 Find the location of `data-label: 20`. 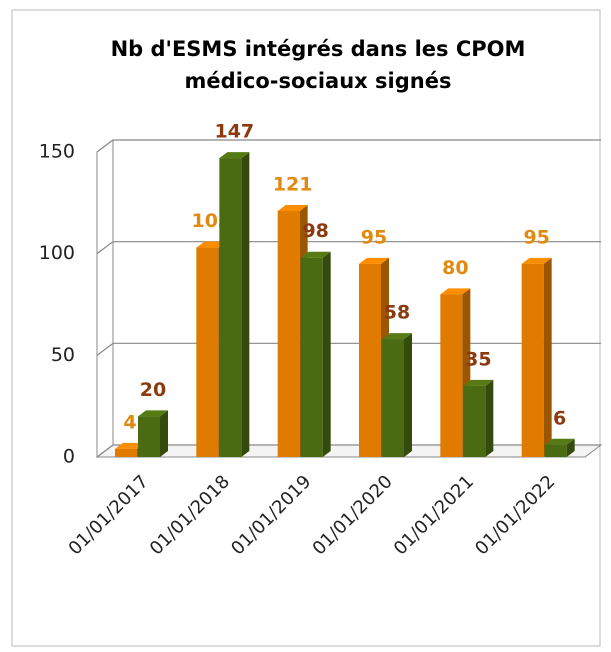

data-label: 20 is located at coordinates (153, 390).